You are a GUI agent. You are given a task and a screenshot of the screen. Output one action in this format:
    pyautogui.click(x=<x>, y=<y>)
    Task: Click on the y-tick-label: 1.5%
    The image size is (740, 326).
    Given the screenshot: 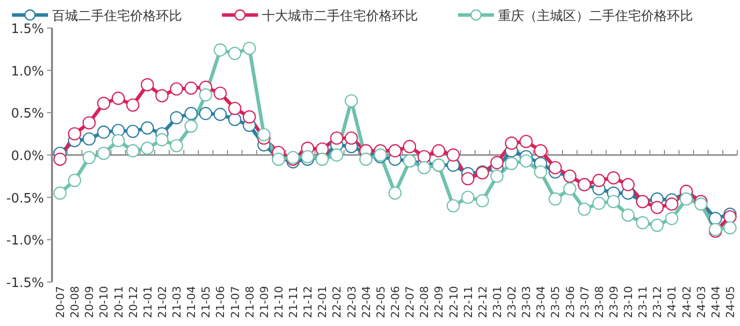 What is the action you would take?
    pyautogui.click(x=27, y=29)
    